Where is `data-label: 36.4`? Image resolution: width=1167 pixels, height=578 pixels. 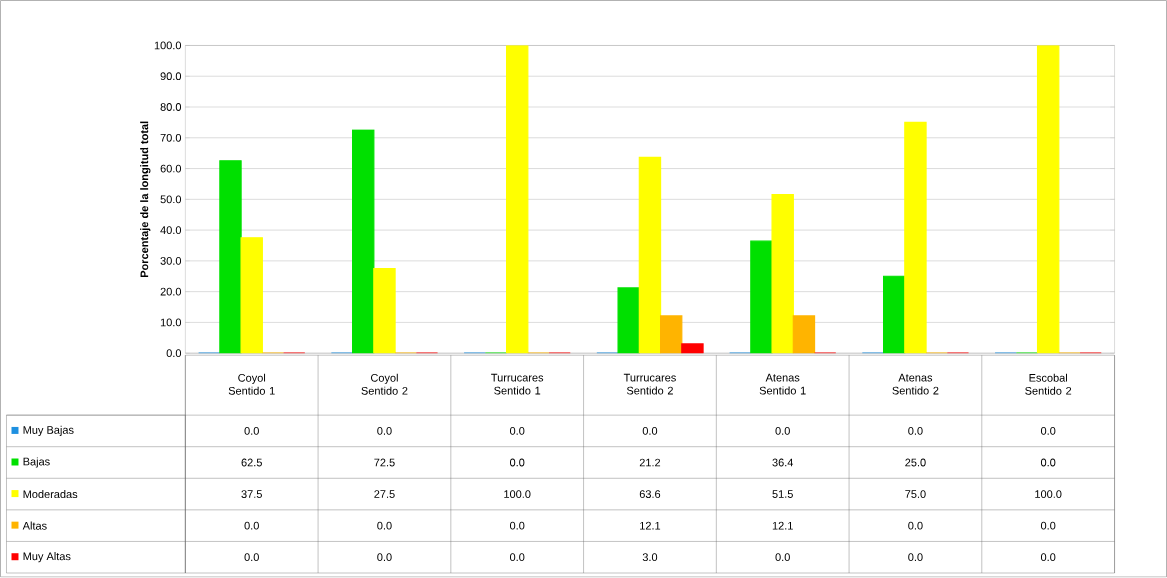
data-label: 36.4 is located at coordinates (783, 462).